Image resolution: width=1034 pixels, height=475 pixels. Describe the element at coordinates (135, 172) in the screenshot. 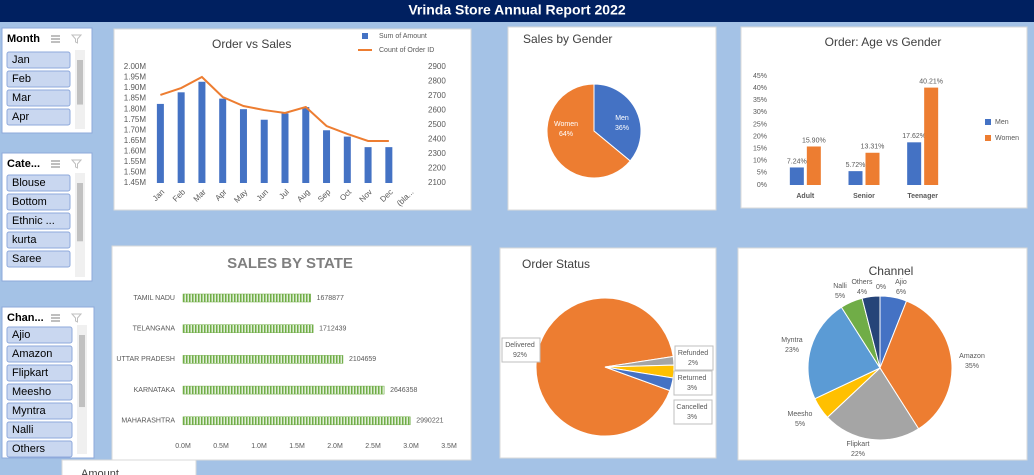

I see `y-tick-label: 1.50M` at that location.